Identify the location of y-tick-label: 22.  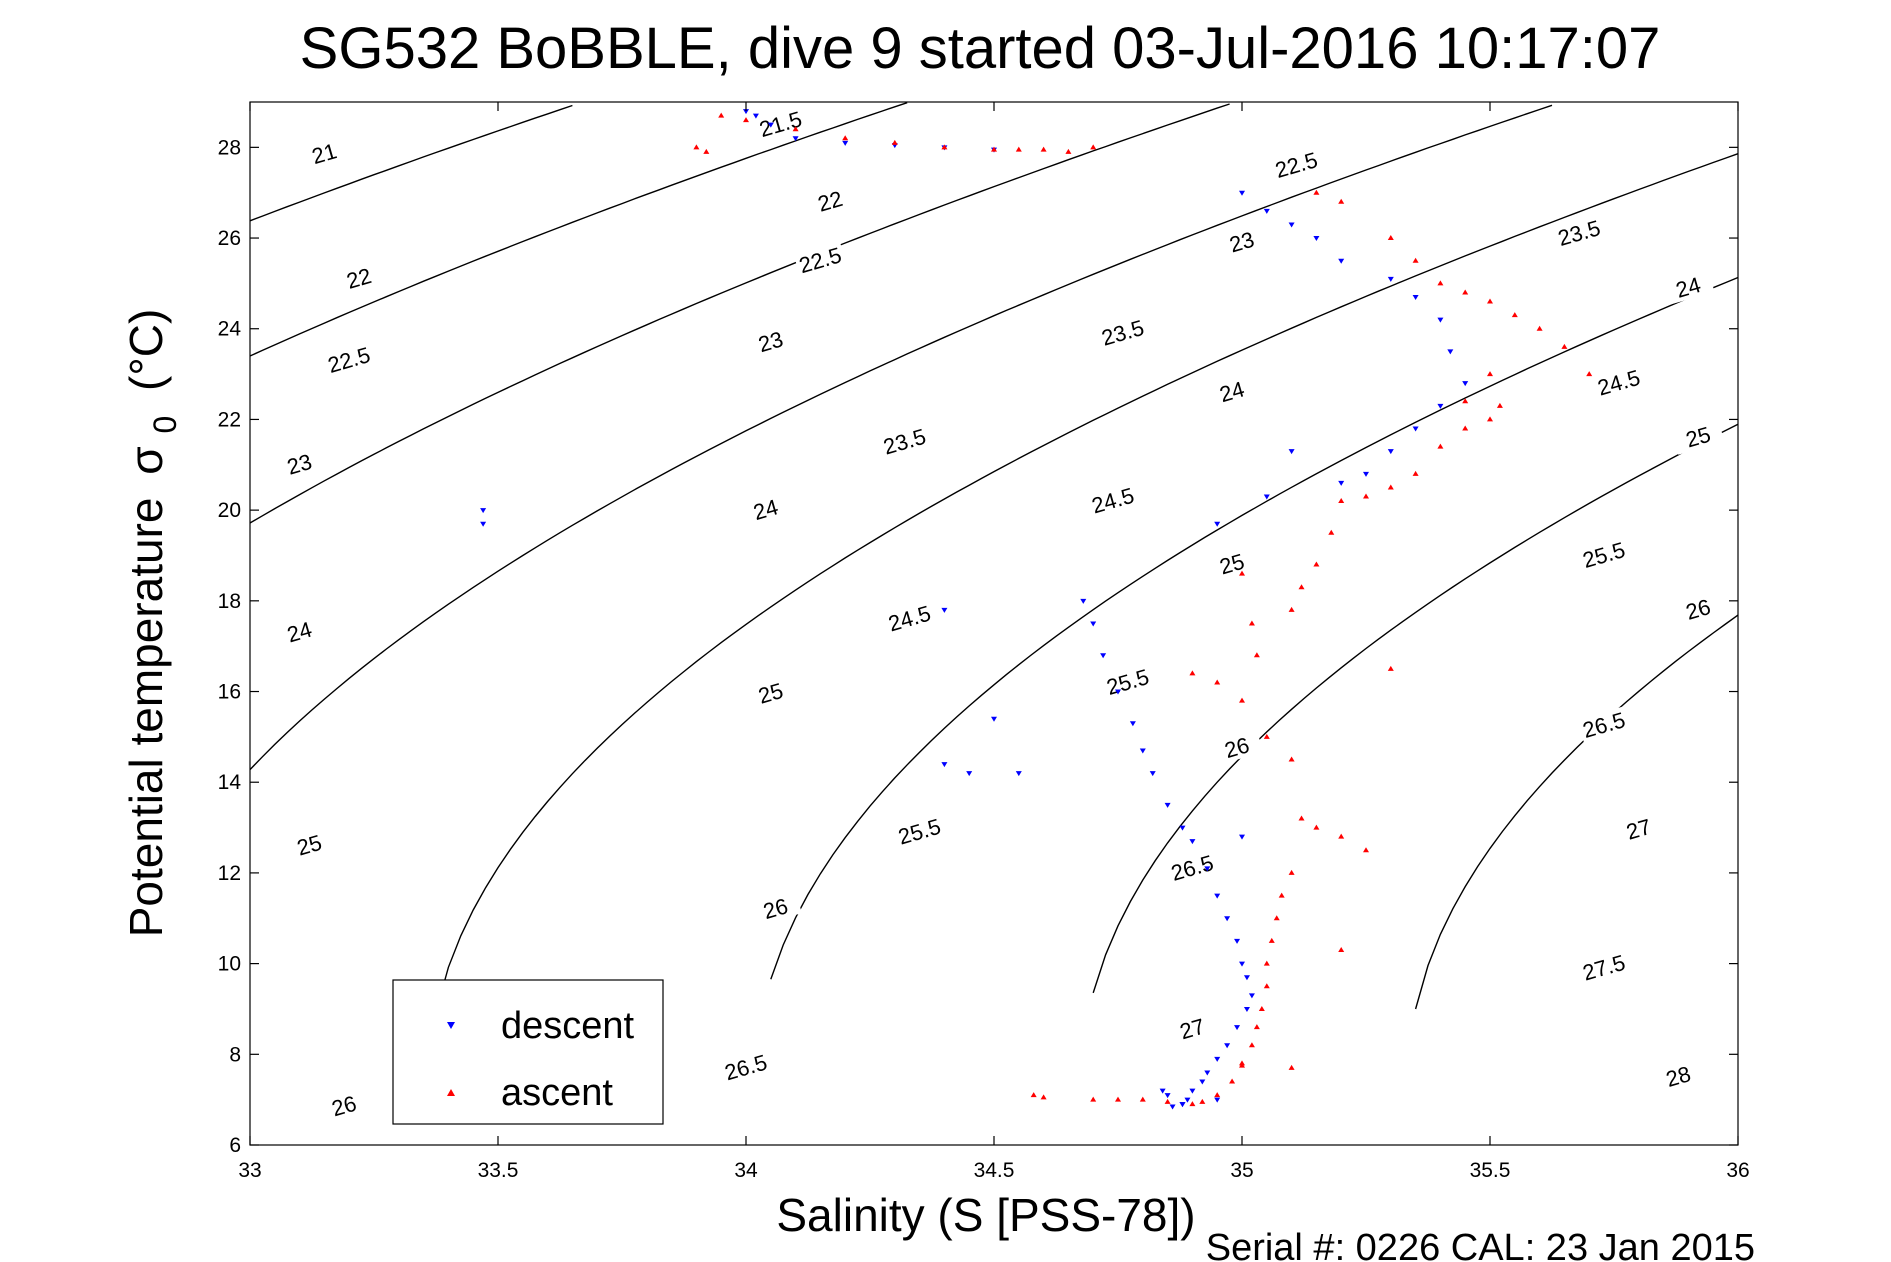
(229, 419).